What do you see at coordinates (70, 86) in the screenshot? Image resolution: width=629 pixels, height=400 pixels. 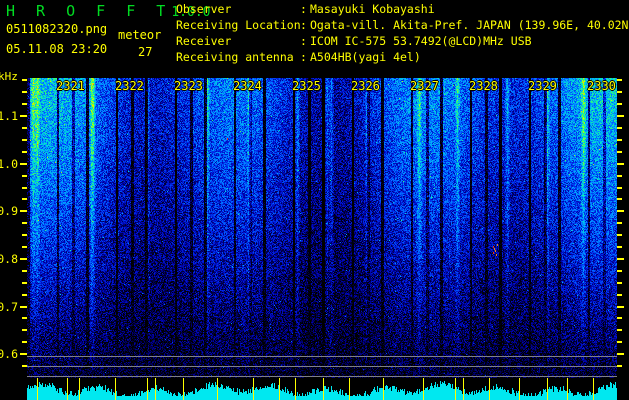 I see `x-axis-time-label: 2321` at bounding box center [70, 86].